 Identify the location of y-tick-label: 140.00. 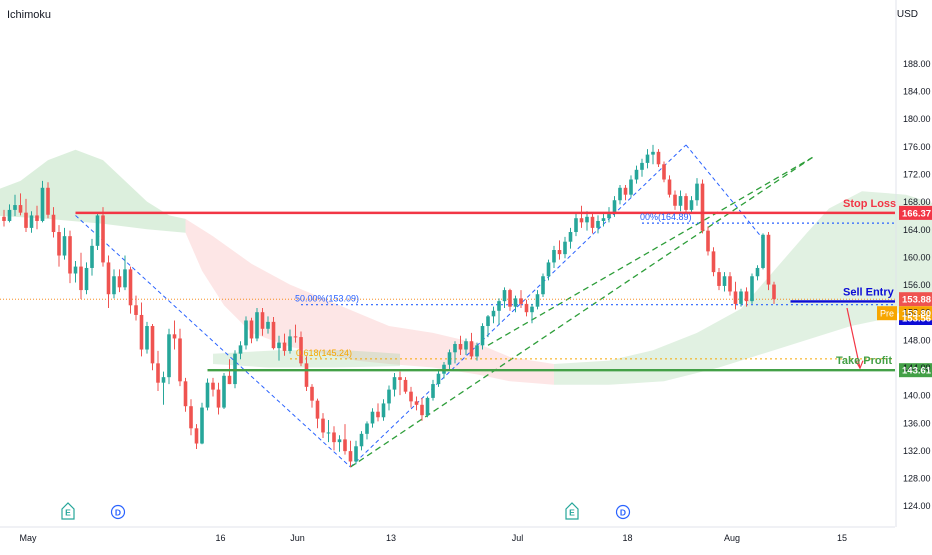
(917, 396).